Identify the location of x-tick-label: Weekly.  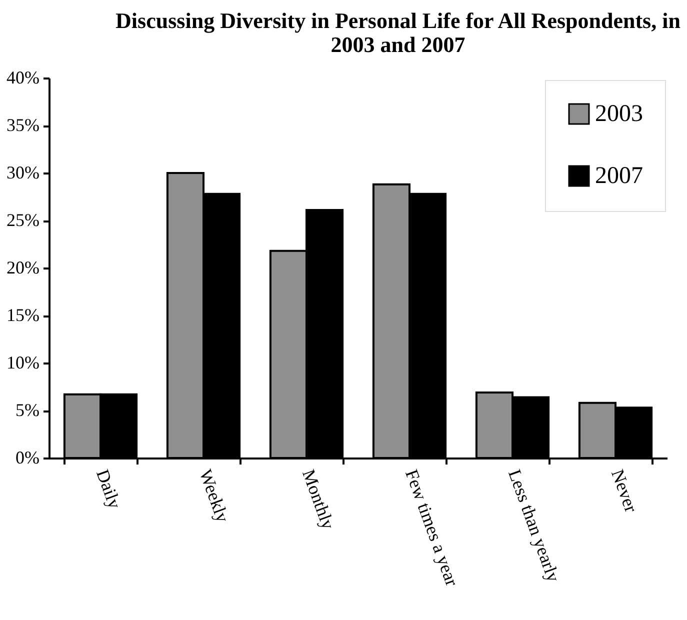
(214, 495).